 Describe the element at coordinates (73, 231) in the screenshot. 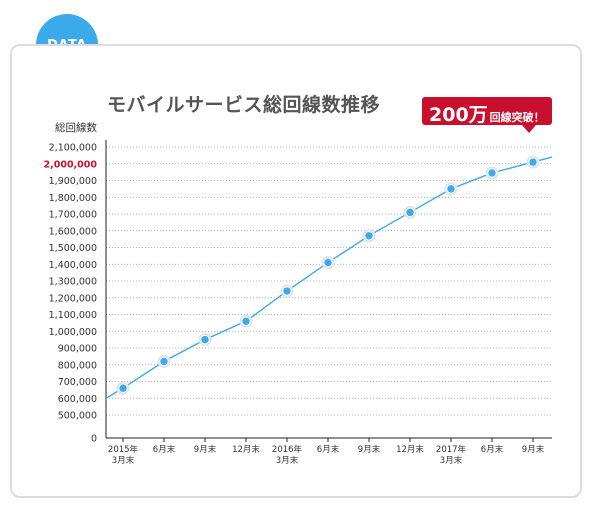

I see `y-tick-label: 1,600,000` at that location.